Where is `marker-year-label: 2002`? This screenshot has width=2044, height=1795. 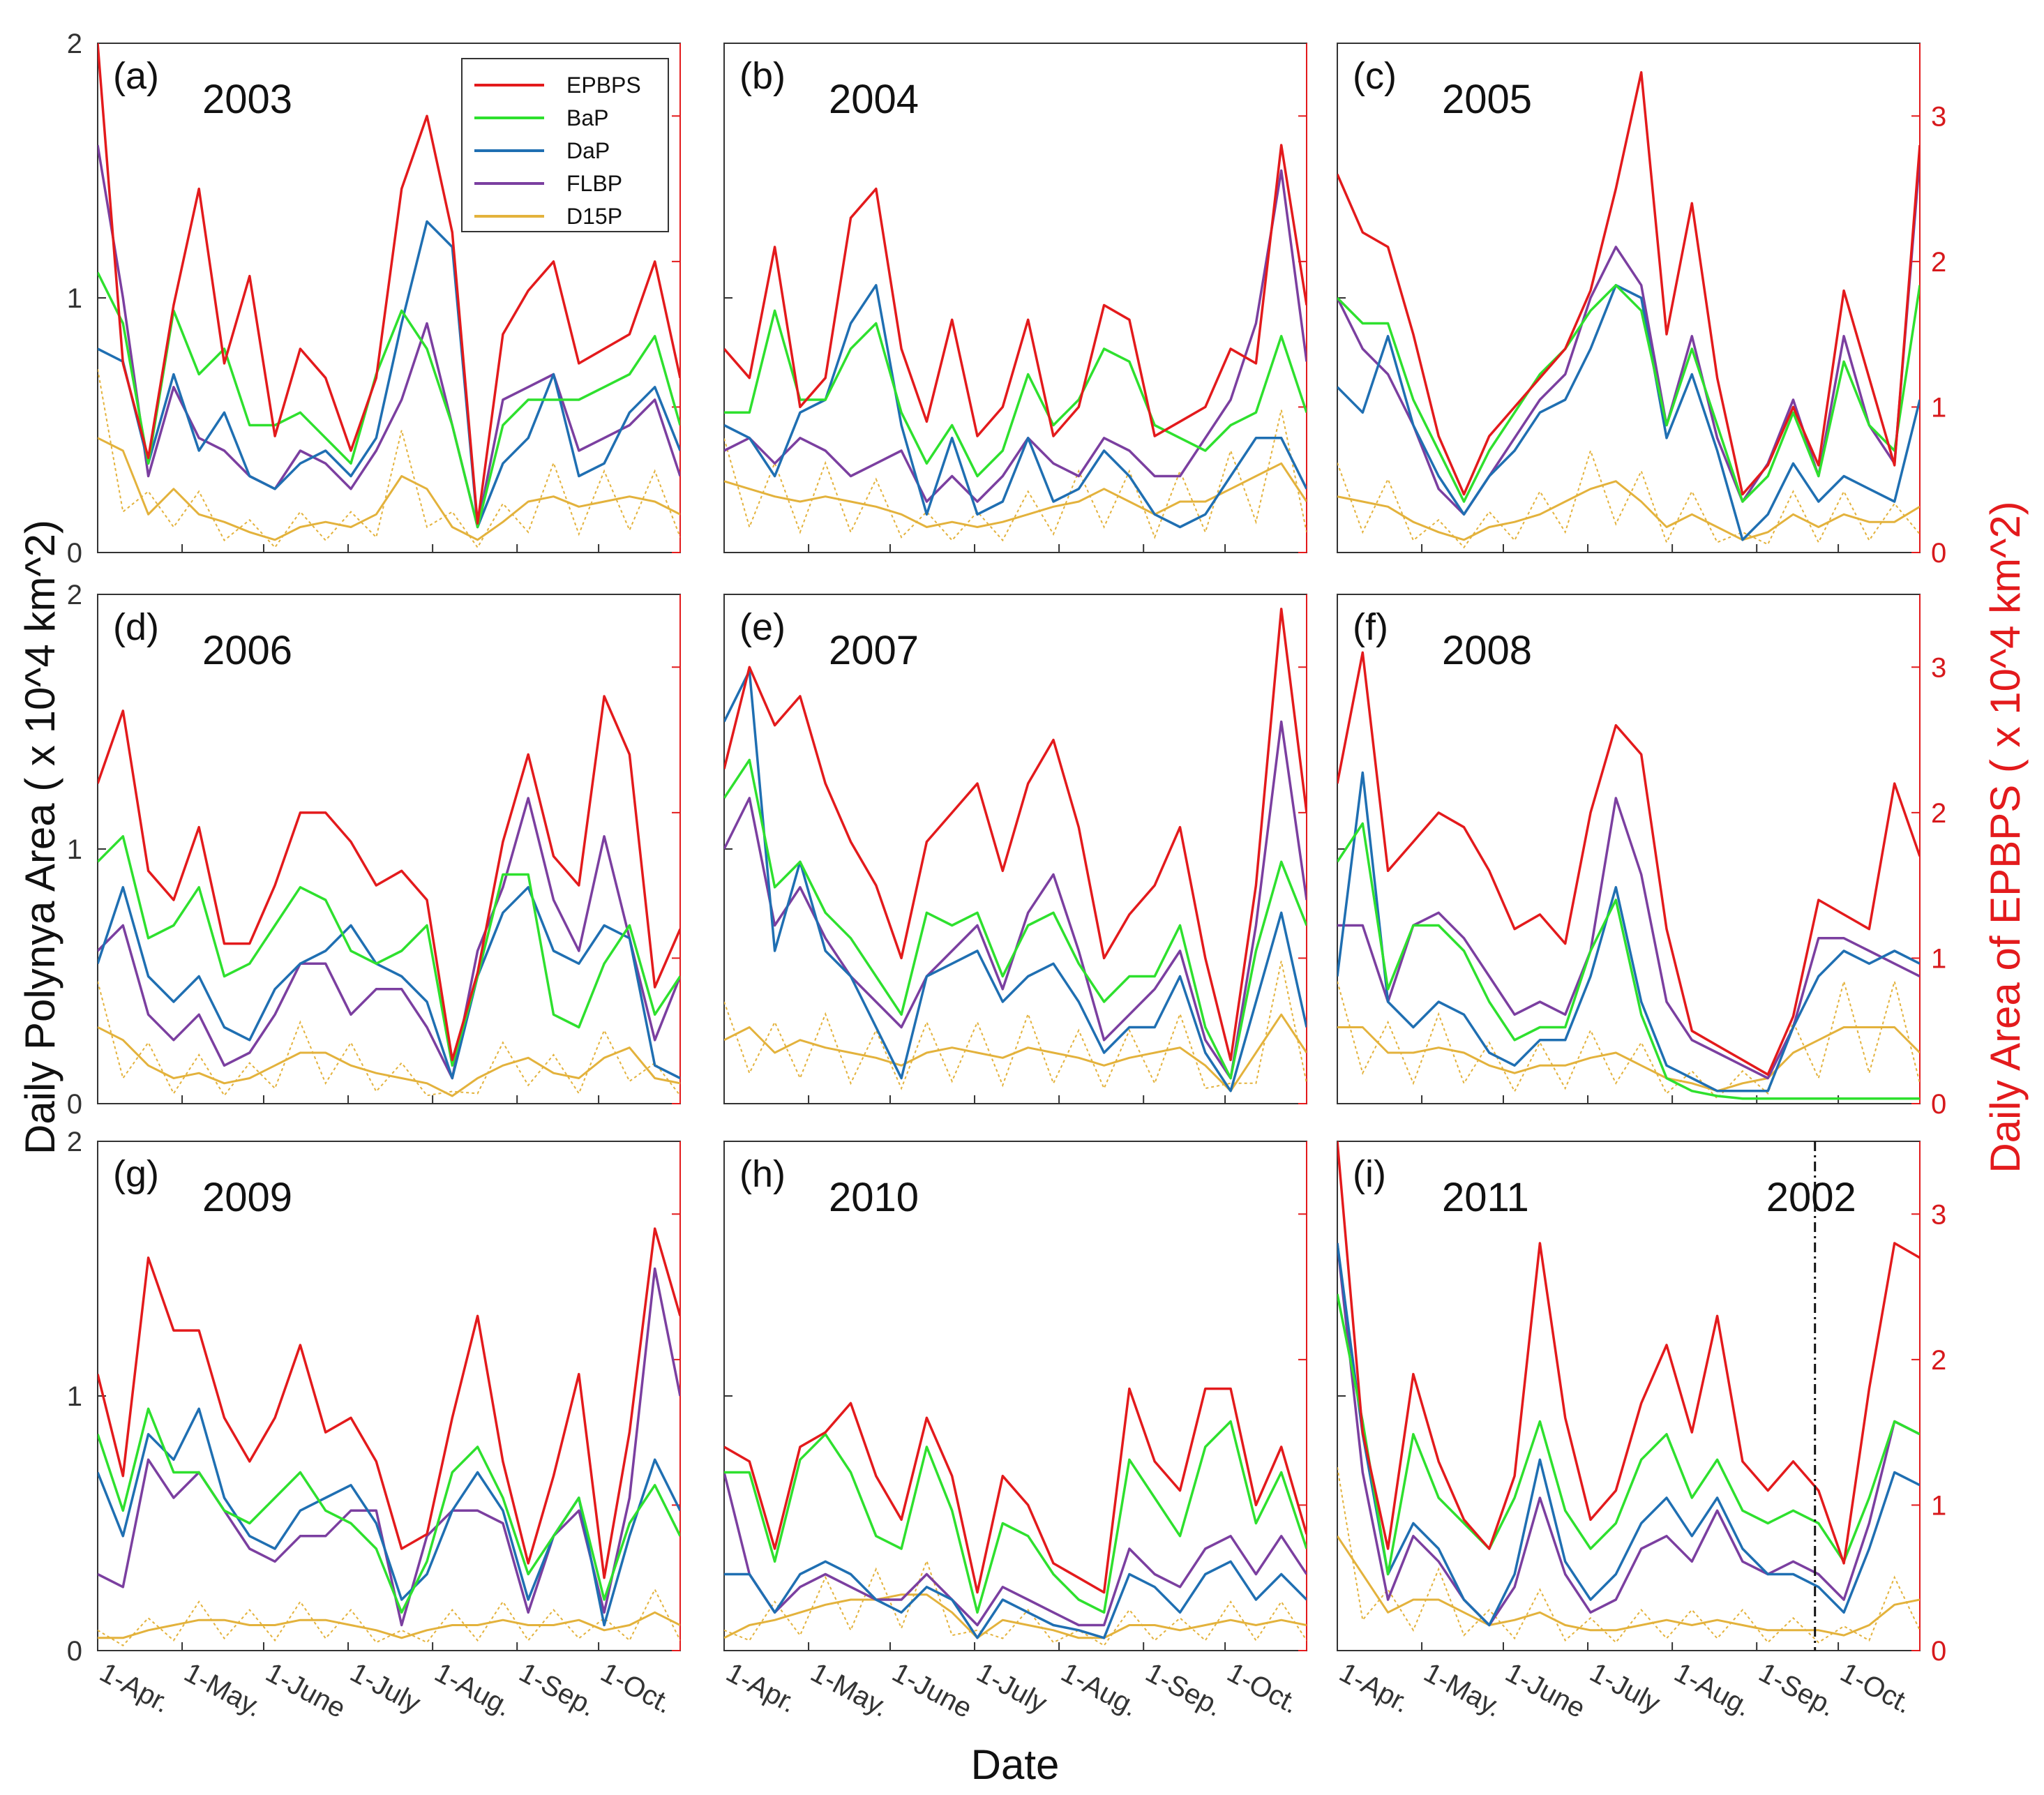 marker-year-label: 2002 is located at coordinates (1811, 1198).